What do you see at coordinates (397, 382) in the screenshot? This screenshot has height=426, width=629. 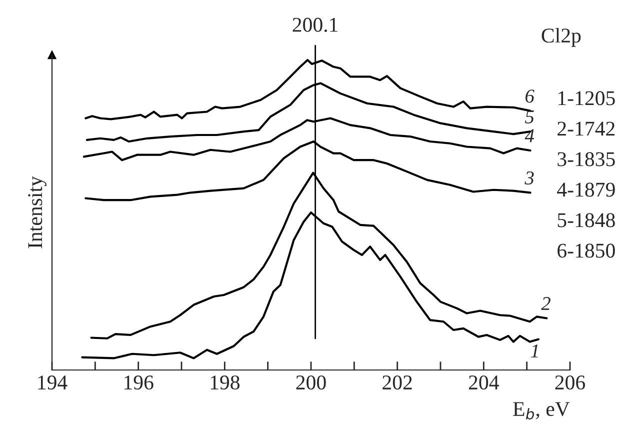 I see `x-tick-label: 202` at bounding box center [397, 382].